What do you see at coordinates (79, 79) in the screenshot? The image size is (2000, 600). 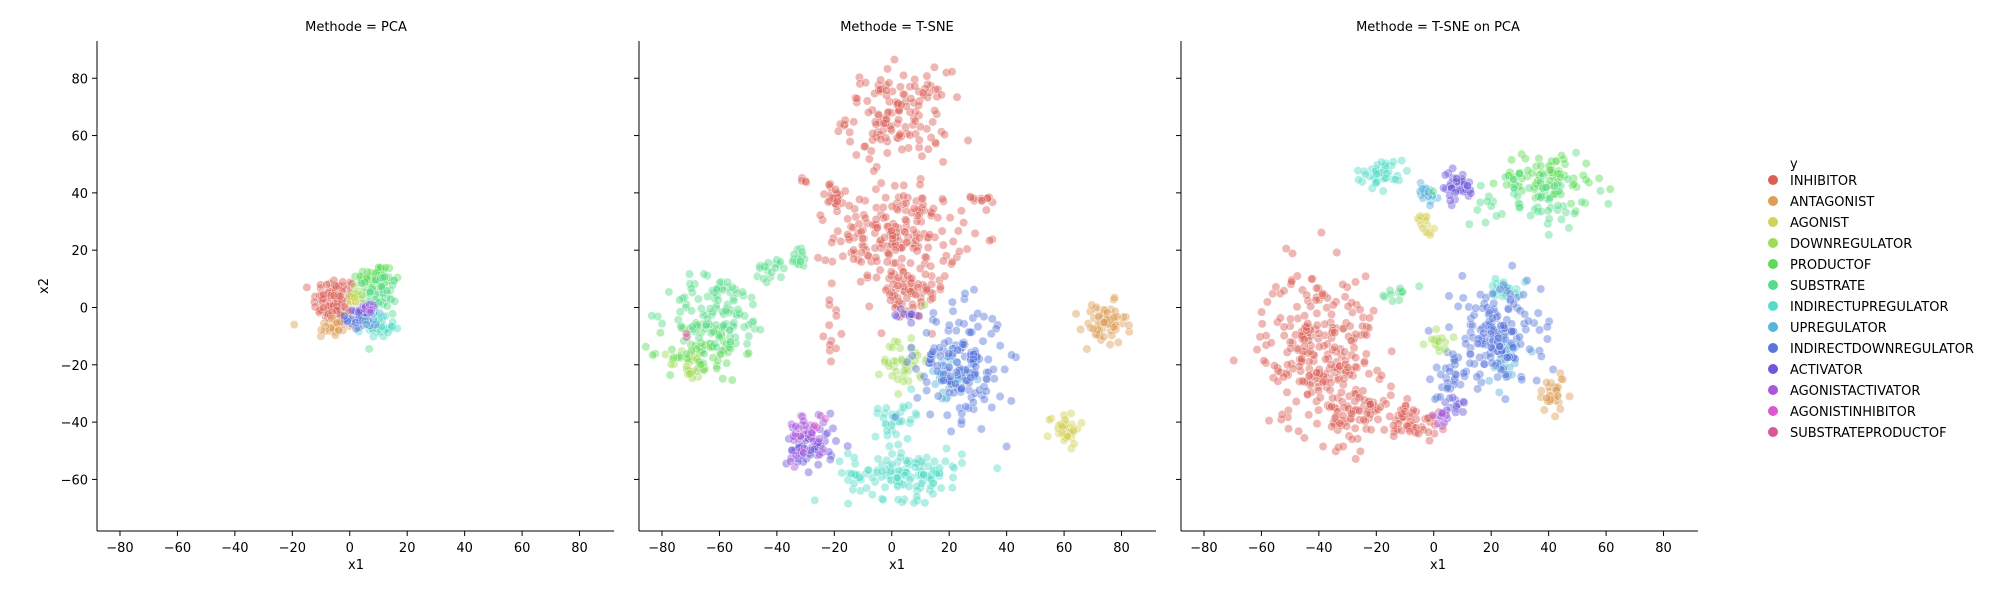 I see `y-tick-label: 80` at bounding box center [79, 79].